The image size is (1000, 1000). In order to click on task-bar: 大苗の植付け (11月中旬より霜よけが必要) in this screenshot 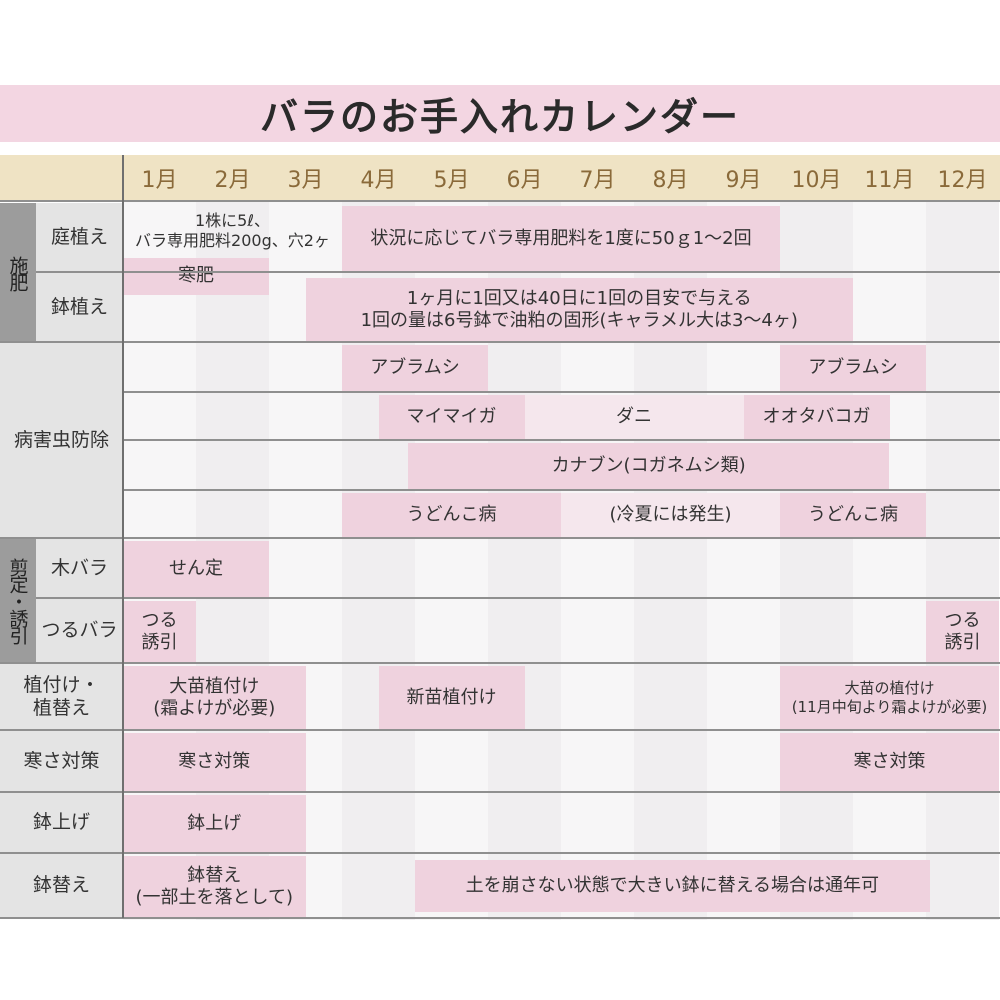, I will do `click(889, 698)`.